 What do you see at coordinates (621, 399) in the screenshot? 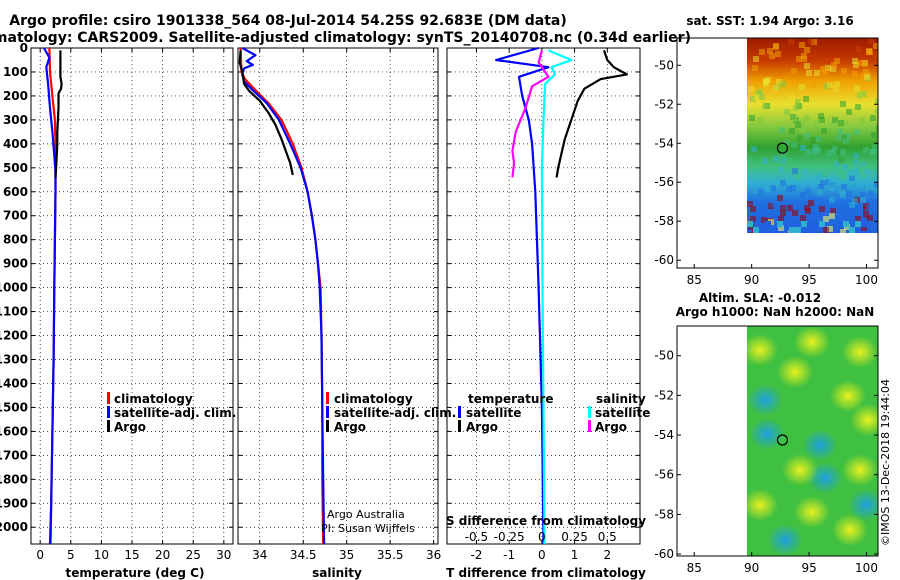
I see `legend-title-salinity: salinity` at bounding box center [621, 399].